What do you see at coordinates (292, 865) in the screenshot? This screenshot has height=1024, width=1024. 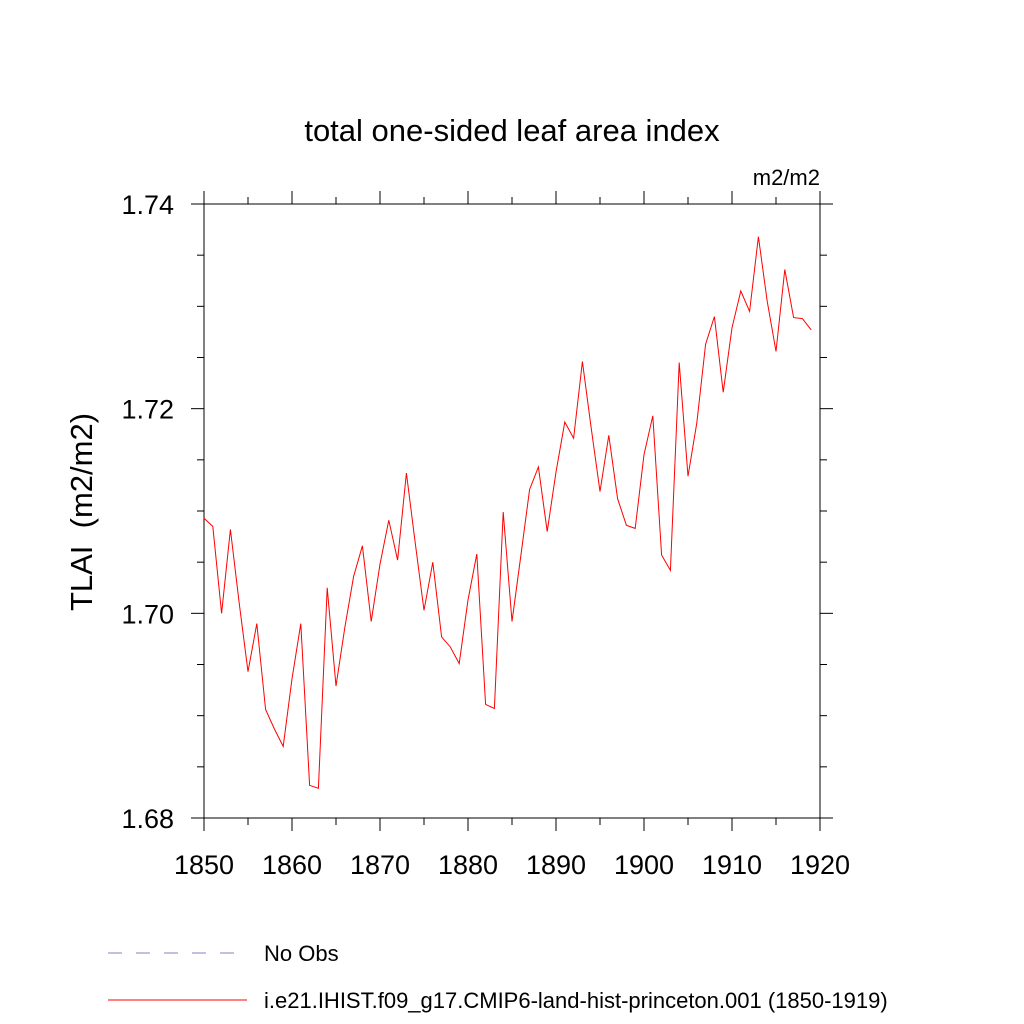 I see `x-tick-label: 1860` at bounding box center [292, 865].